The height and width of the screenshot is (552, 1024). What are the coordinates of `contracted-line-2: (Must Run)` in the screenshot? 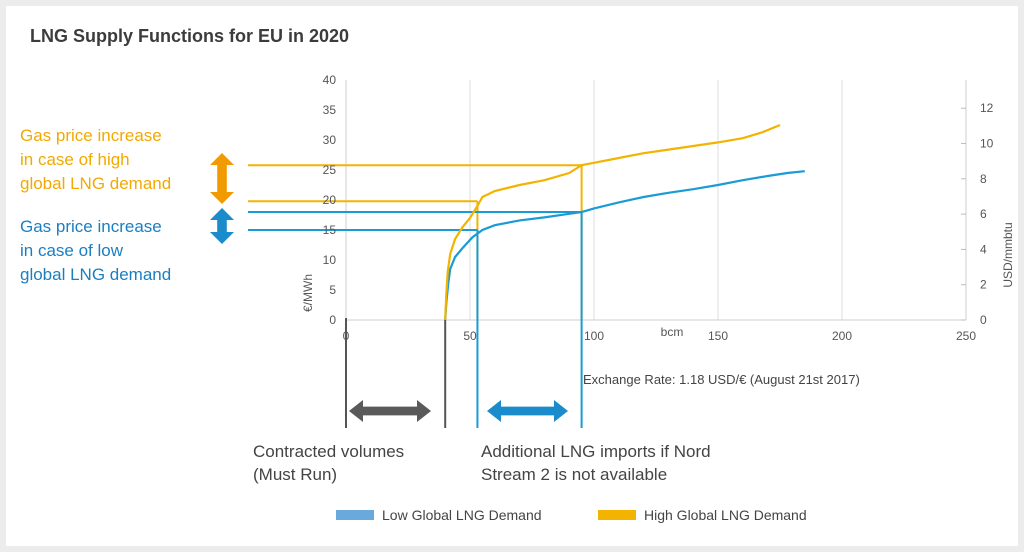 It's located at (295, 474).